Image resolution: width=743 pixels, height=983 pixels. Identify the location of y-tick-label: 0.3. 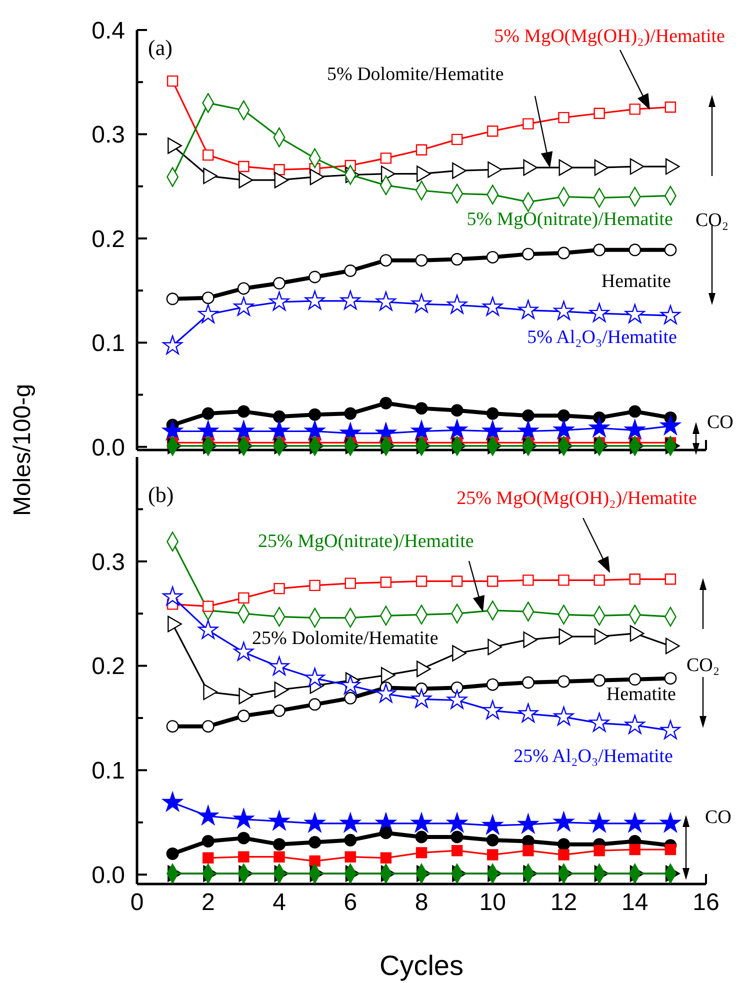
(108, 562).